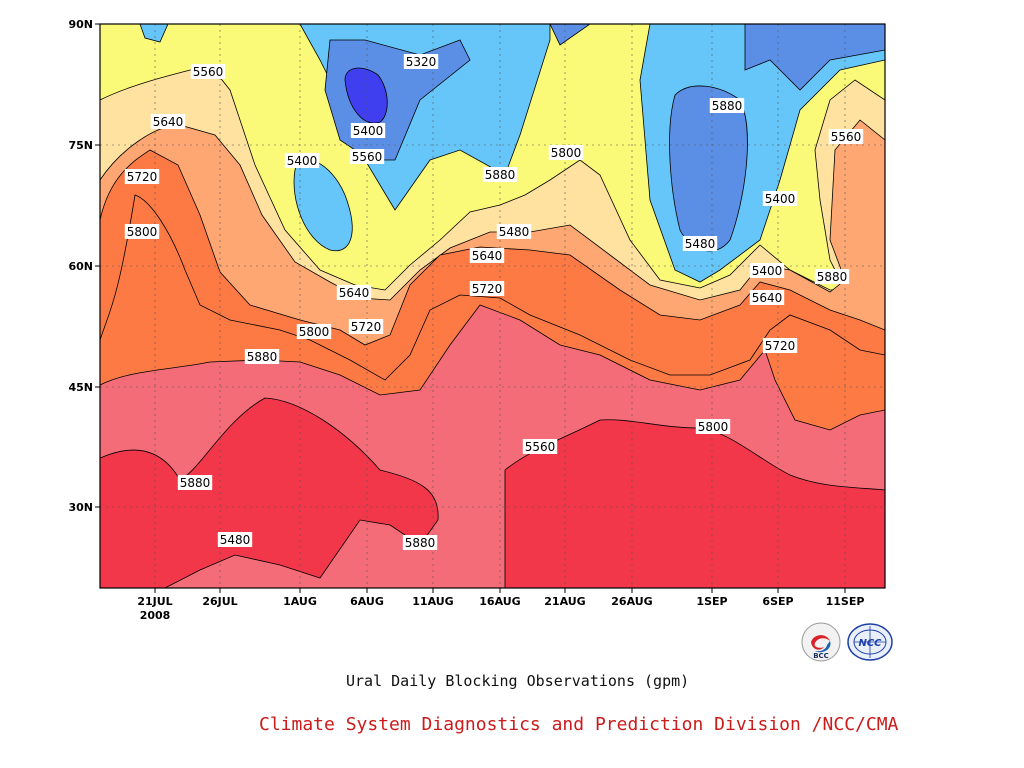  I want to click on contour-label: 5320, so click(421, 61).